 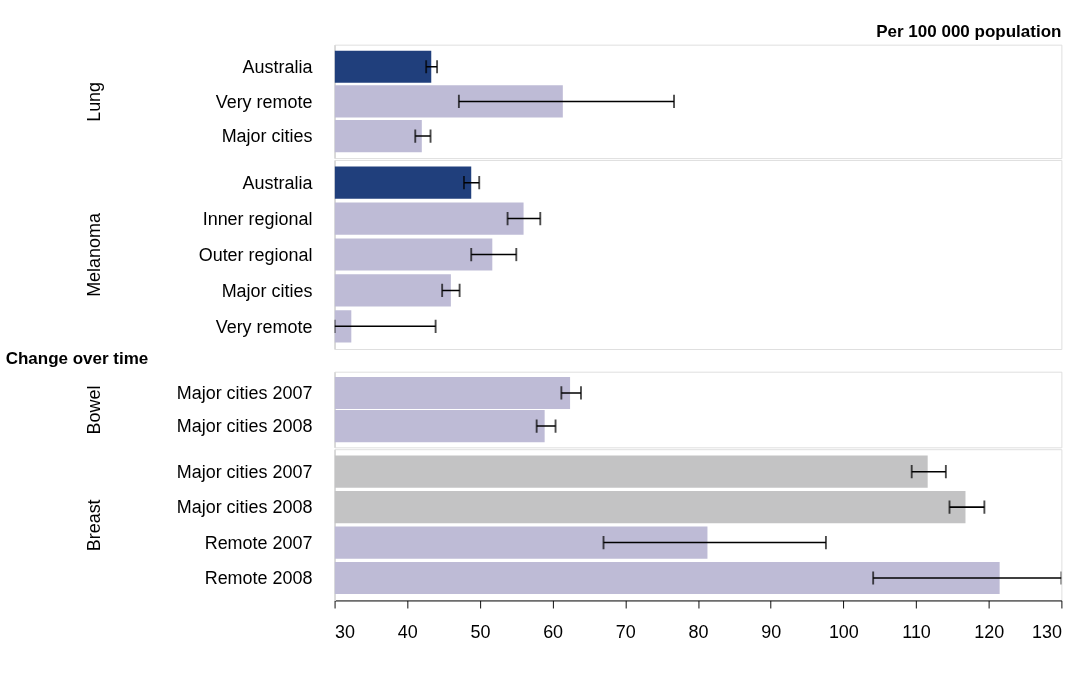 What do you see at coordinates (698, 631) in the screenshot?
I see `x-tick-label: 80` at bounding box center [698, 631].